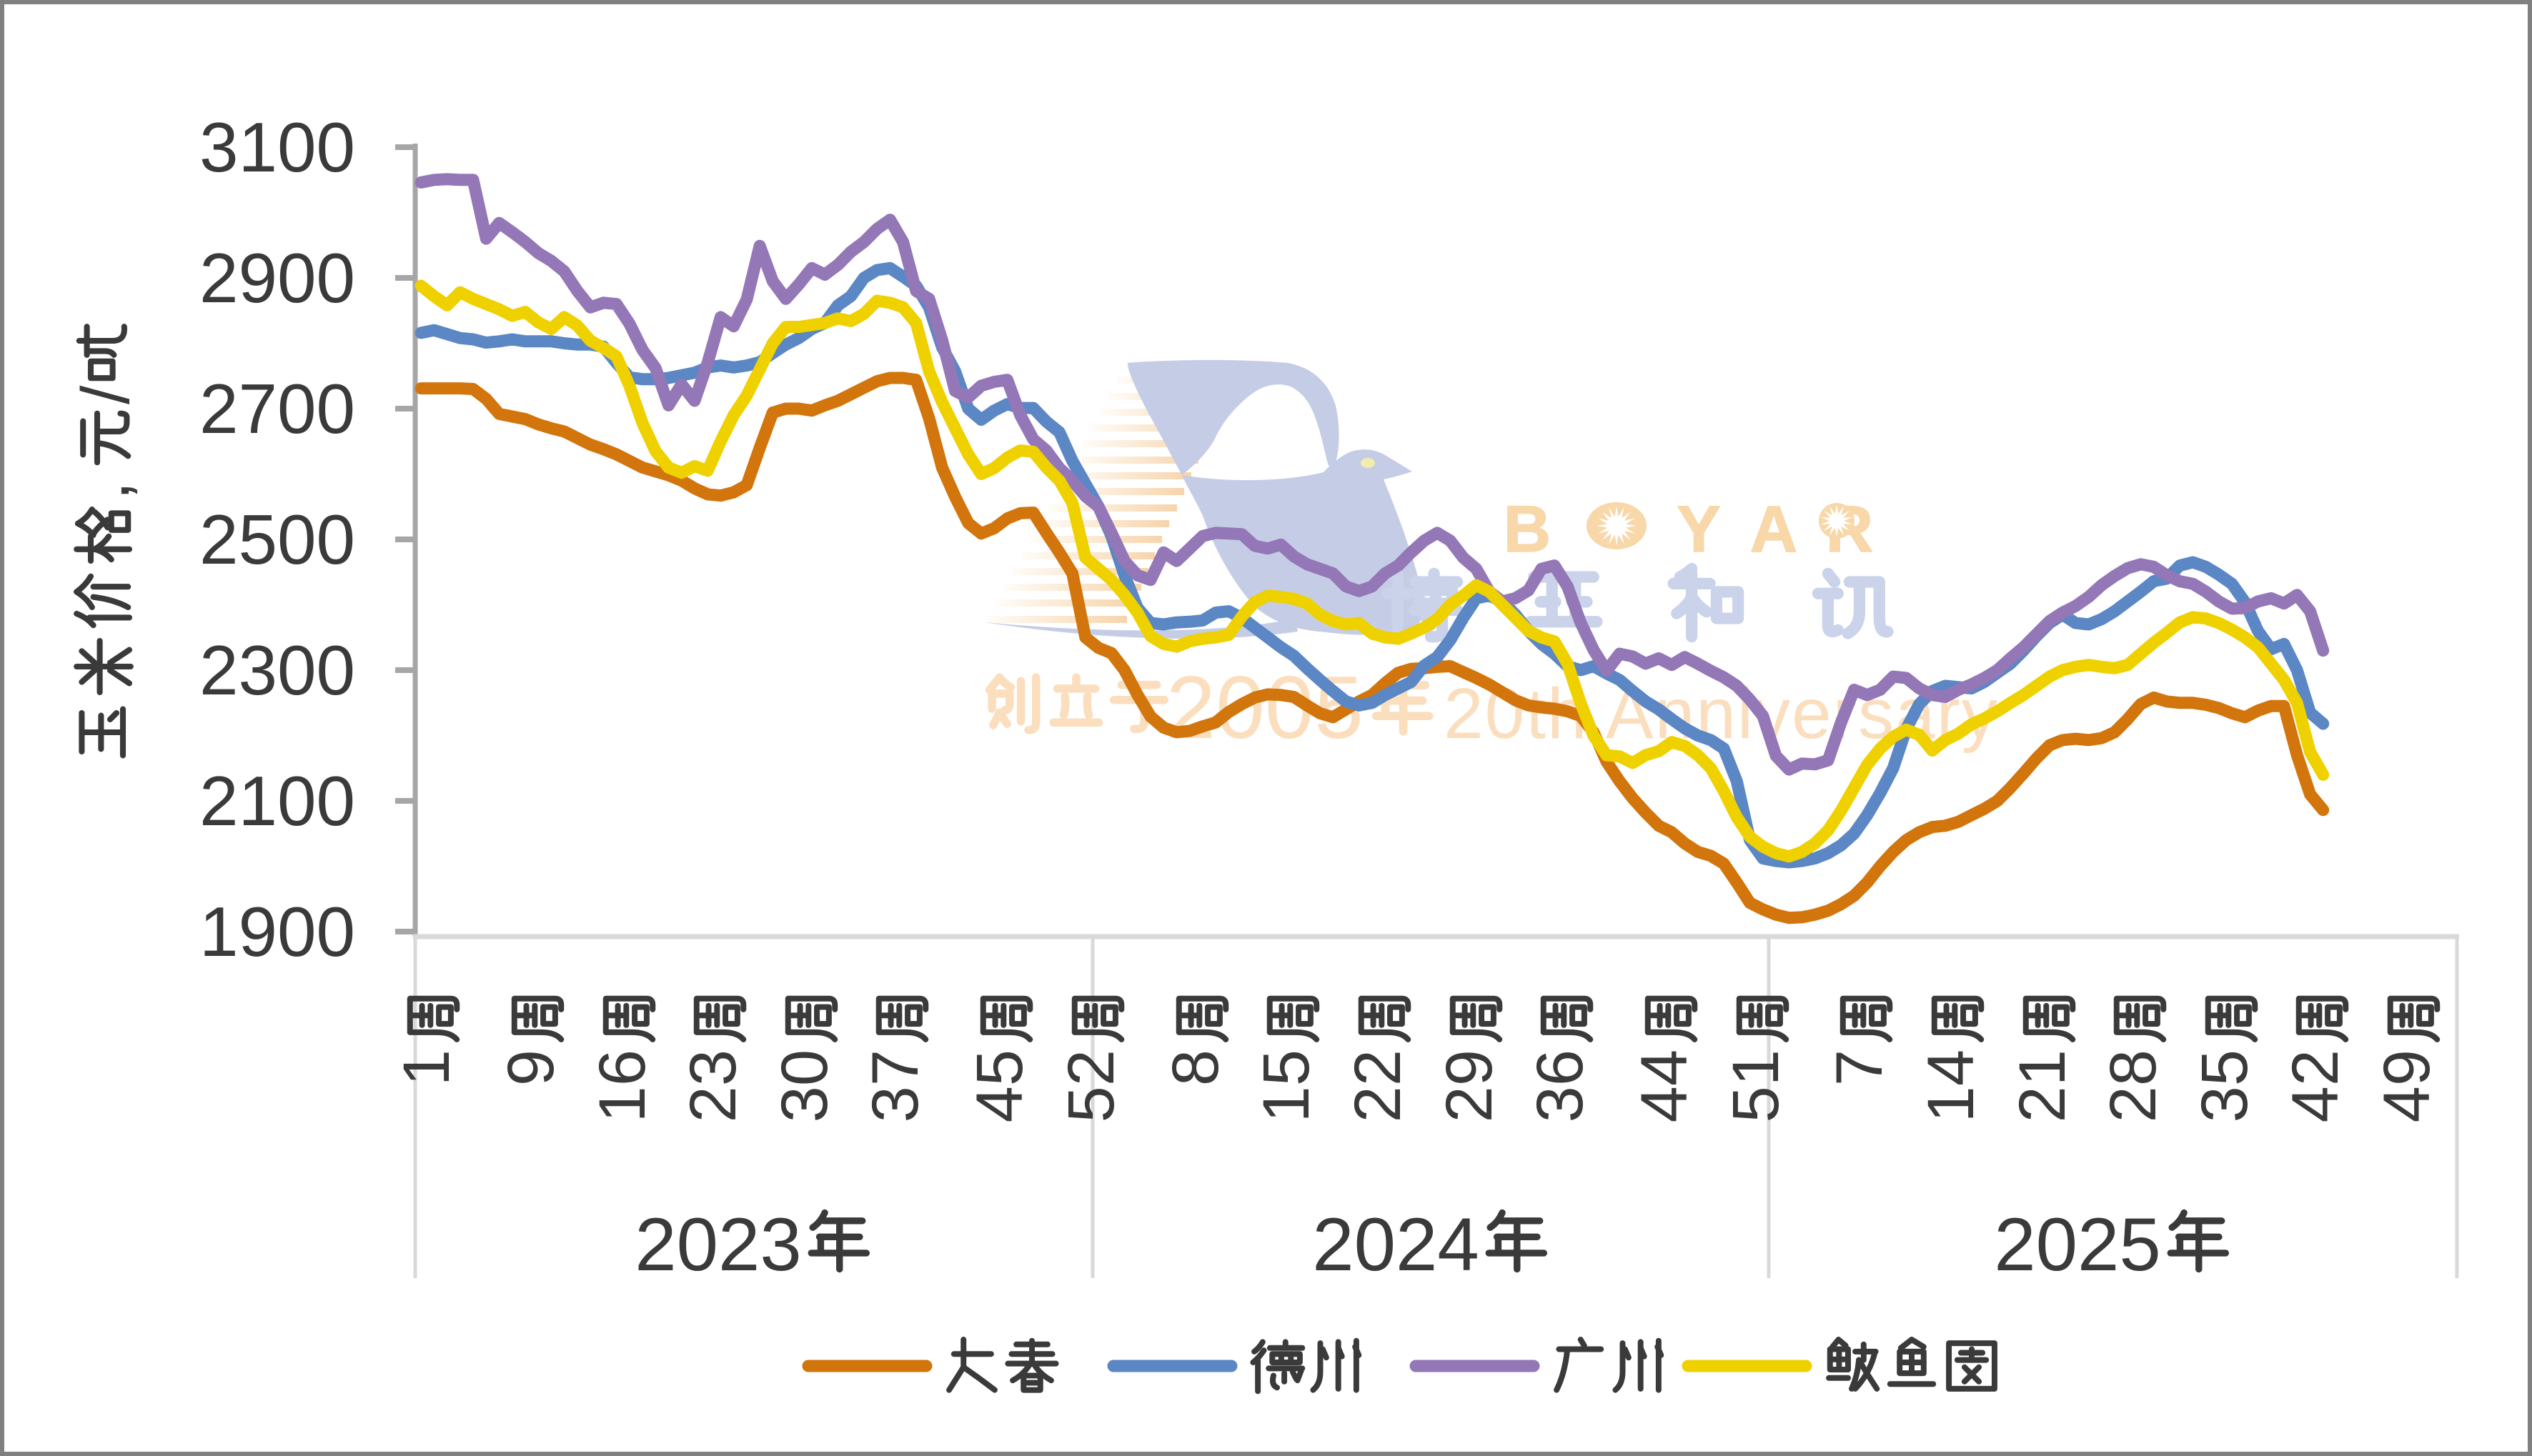 This screenshot has width=2532, height=1456. Describe the element at coordinates (277, 409) in the screenshot. I see `svg-text: 2700` at that location.